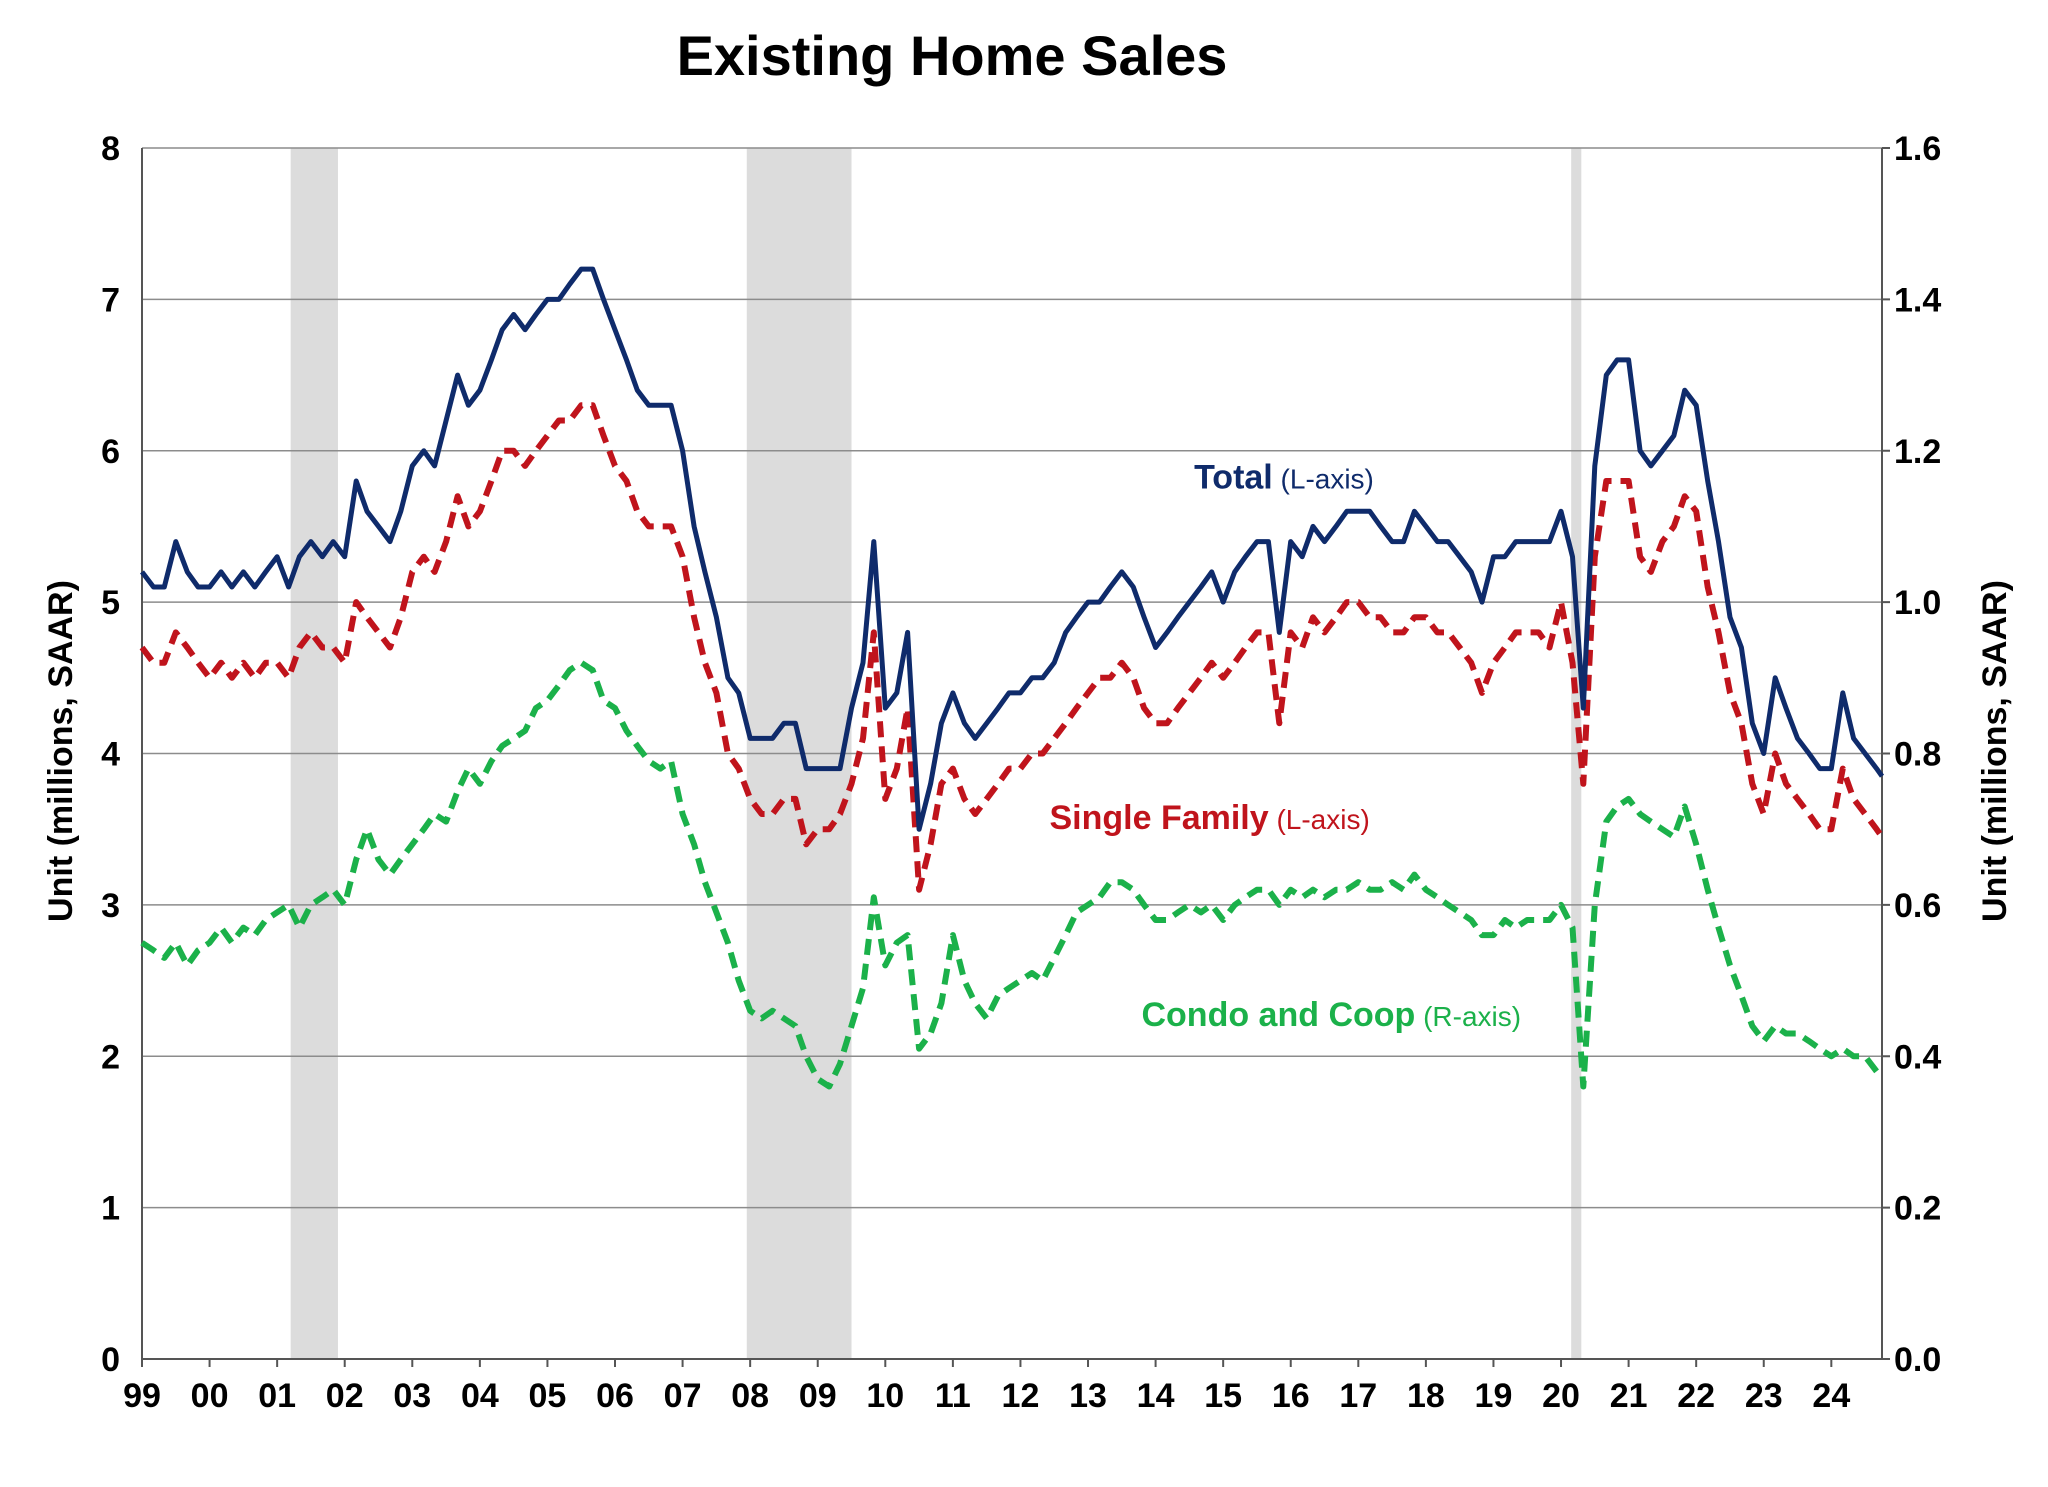  Describe the element at coordinates (345, 1396) in the screenshot. I see `x-tick-label: 02` at that location.